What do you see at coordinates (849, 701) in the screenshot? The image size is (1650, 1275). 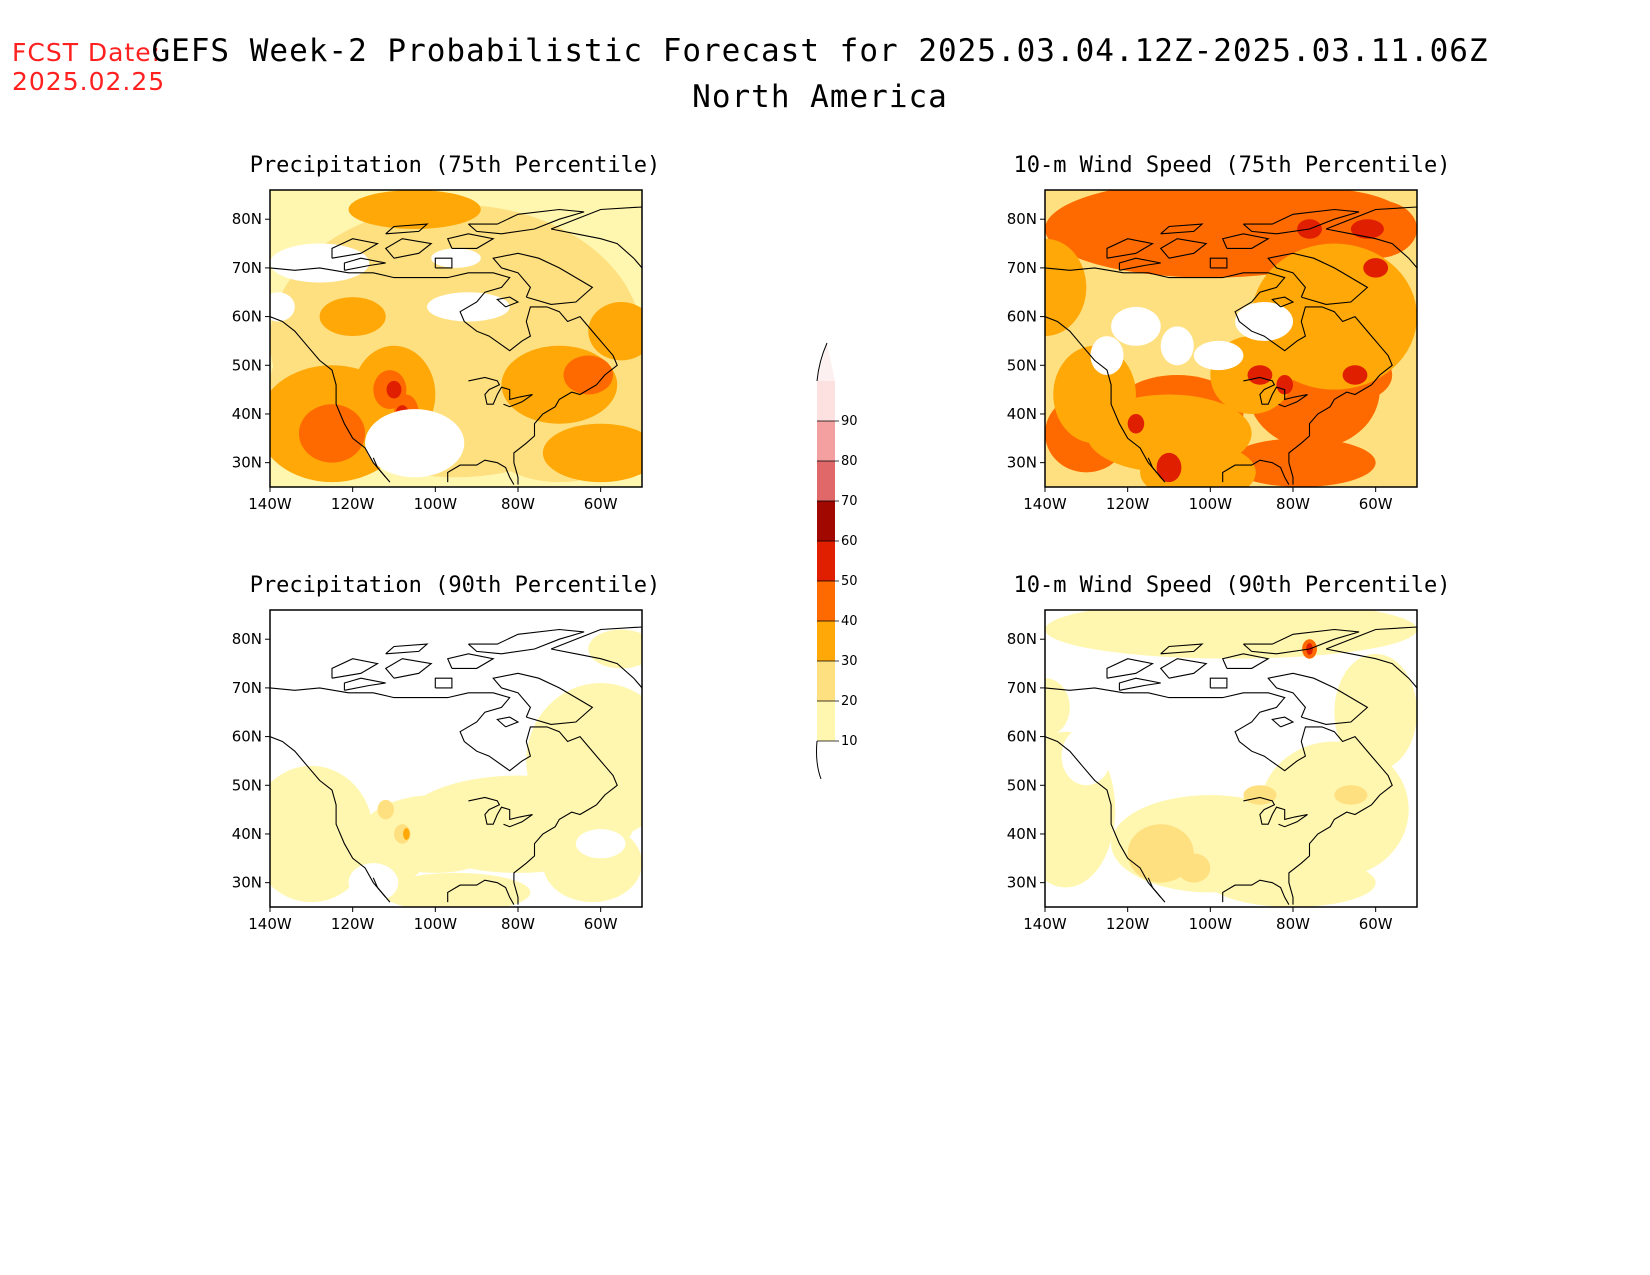 I see `colorbar-label: 20` at bounding box center [849, 701].